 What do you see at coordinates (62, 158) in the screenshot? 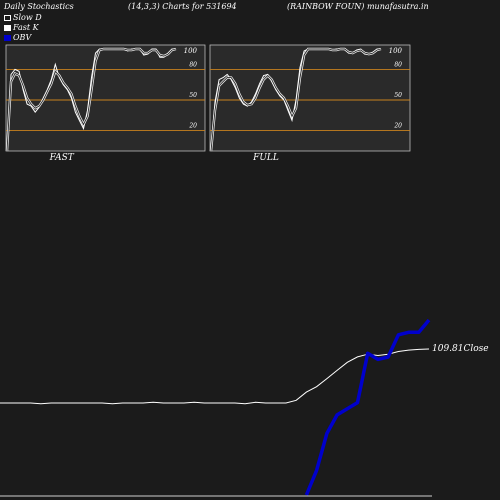
I see `fast-panel-label: FAST` at bounding box center [62, 158].